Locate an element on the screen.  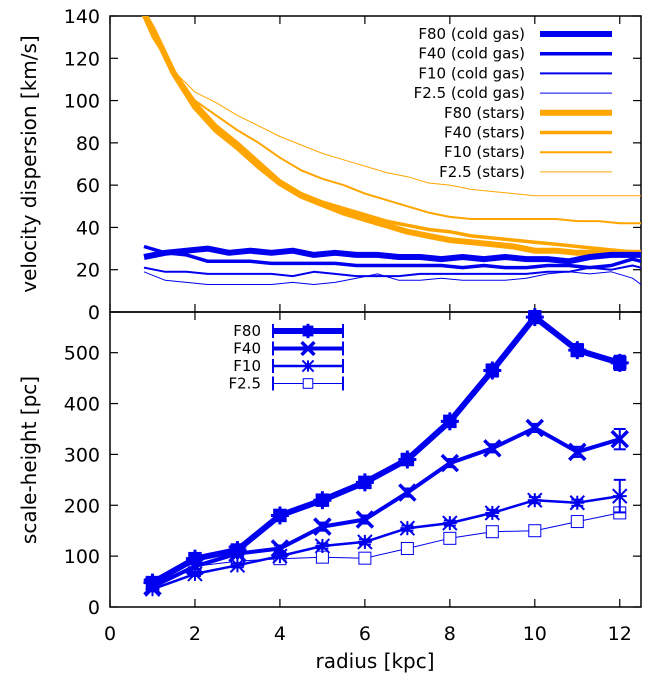
legend-label-f80: F80 is located at coordinates (247, 331).